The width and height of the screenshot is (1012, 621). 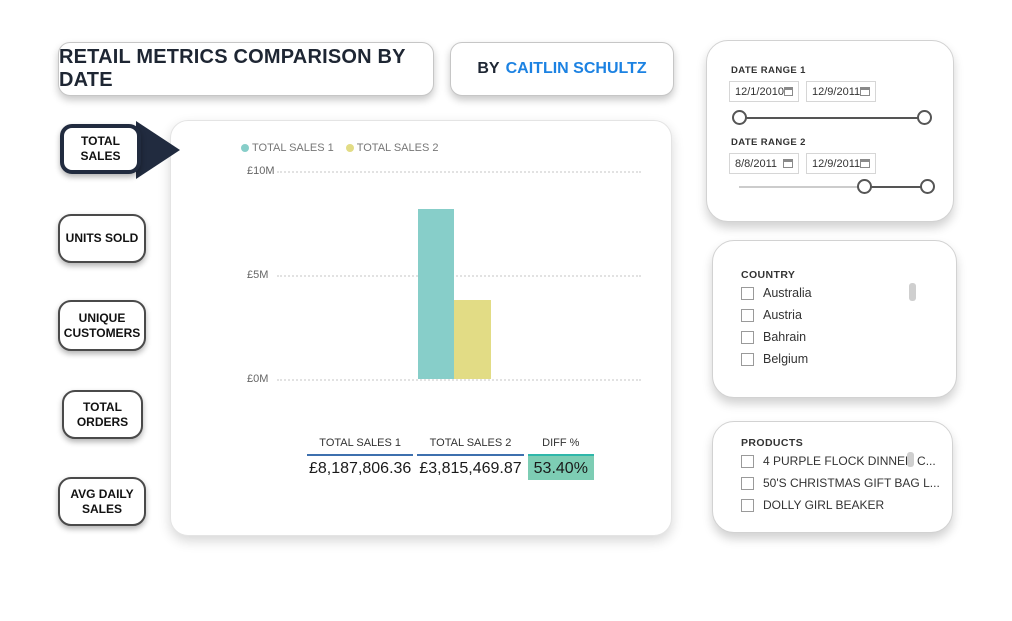 I want to click on author-box: BY CAITLIN SCHULTZ, so click(x=562, y=69).